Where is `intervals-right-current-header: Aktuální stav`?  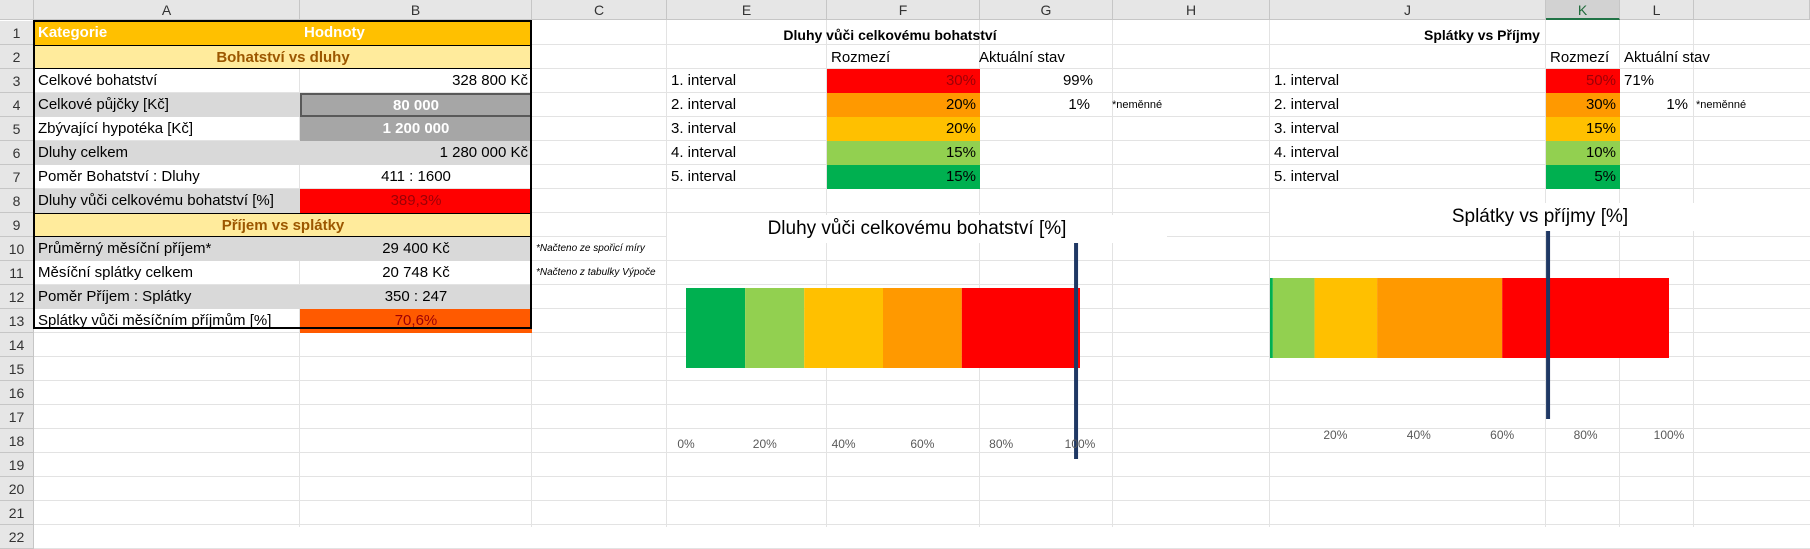 intervals-right-current-header: Aktuální stav is located at coordinates (1667, 57).